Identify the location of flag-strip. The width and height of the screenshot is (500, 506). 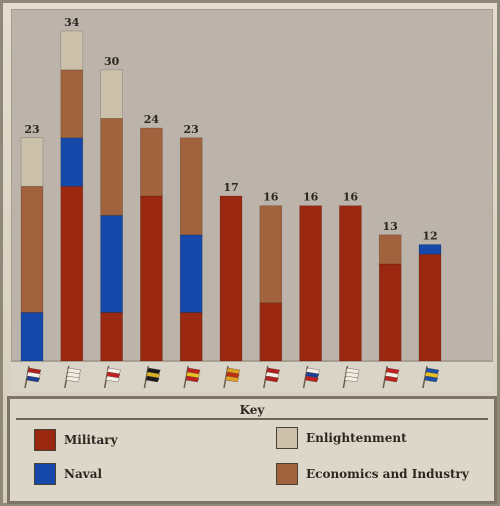
(252, 376).